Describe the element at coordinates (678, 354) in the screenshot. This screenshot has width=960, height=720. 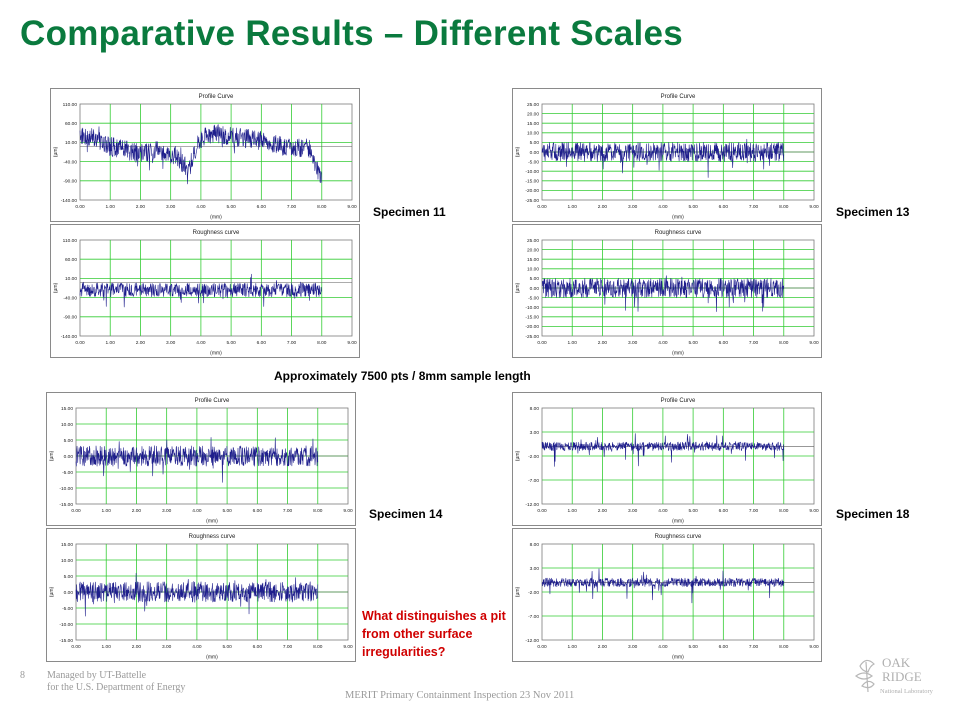
I see `x-axis-label: (mm)` at that location.